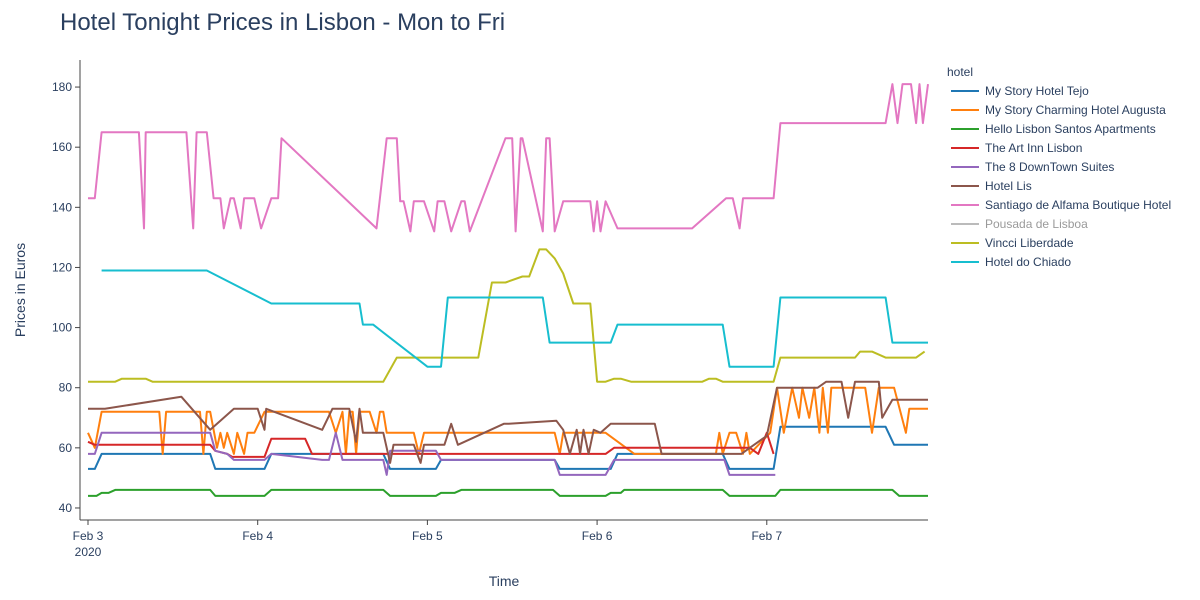 Image resolution: width=1200 pixels, height=600 pixels. What do you see at coordinates (66, 508) in the screenshot?
I see `y-tick-label: 40` at bounding box center [66, 508].